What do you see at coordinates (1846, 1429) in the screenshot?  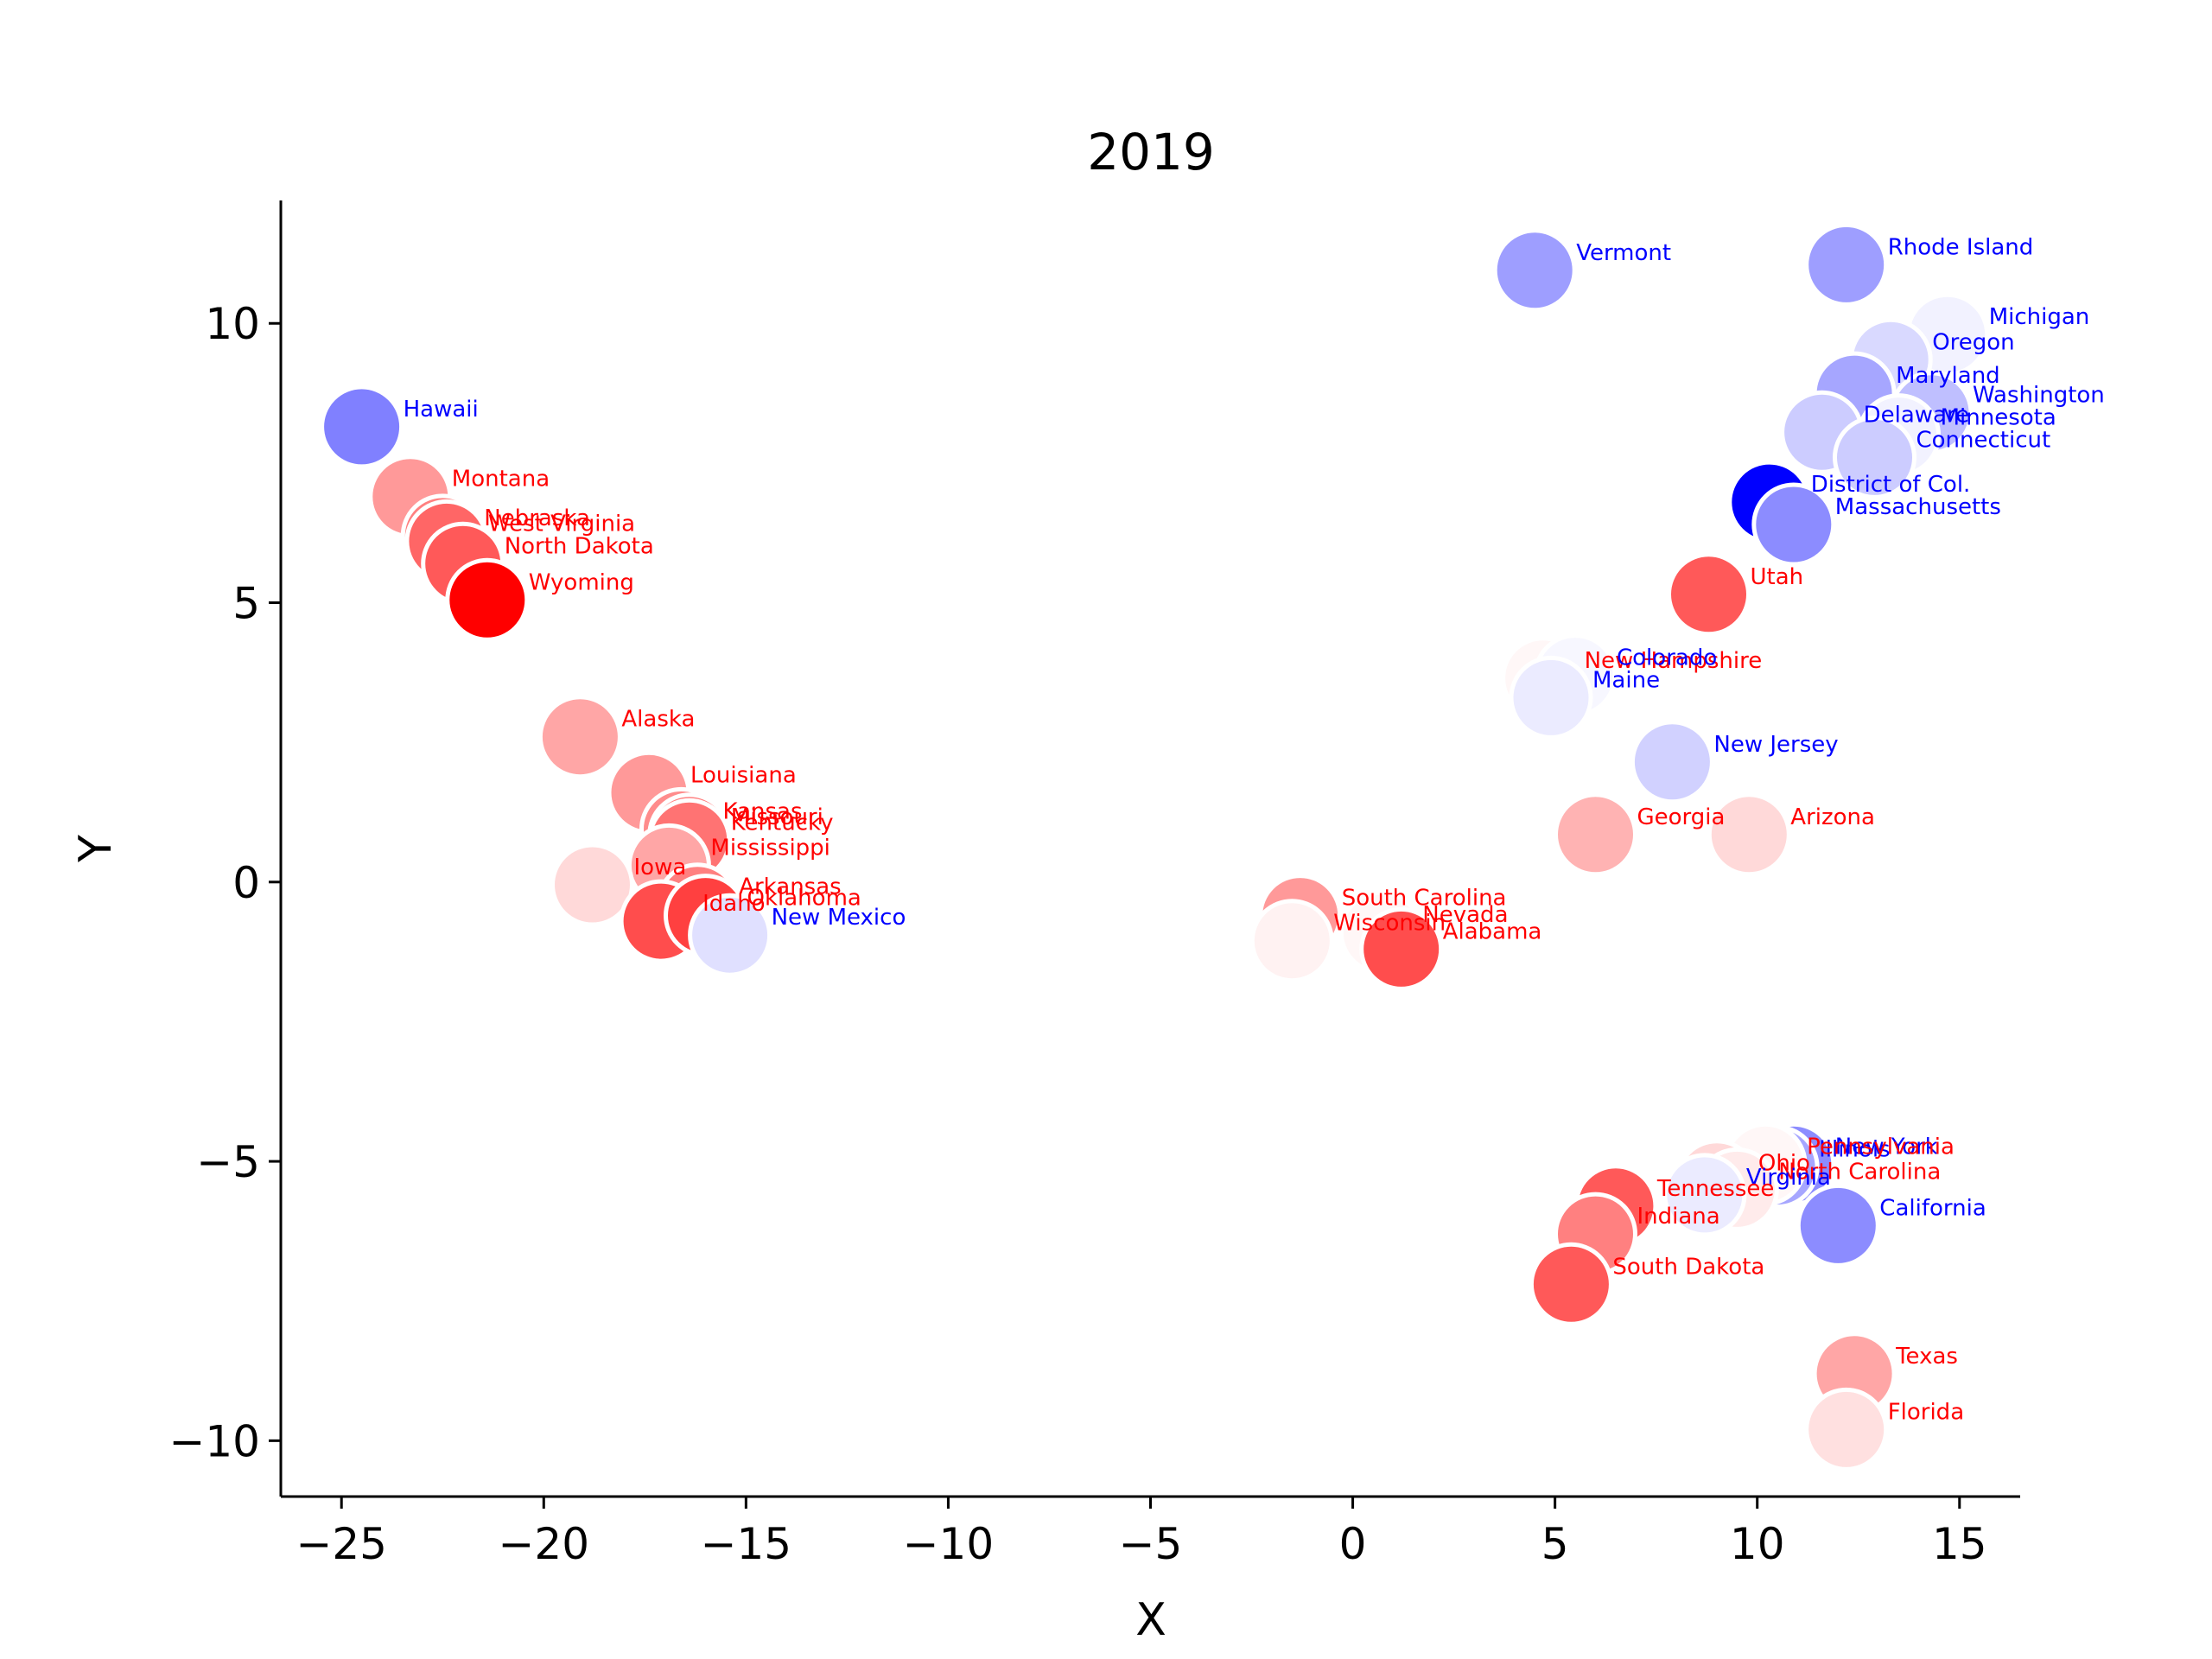 I see `point-florida` at bounding box center [1846, 1429].